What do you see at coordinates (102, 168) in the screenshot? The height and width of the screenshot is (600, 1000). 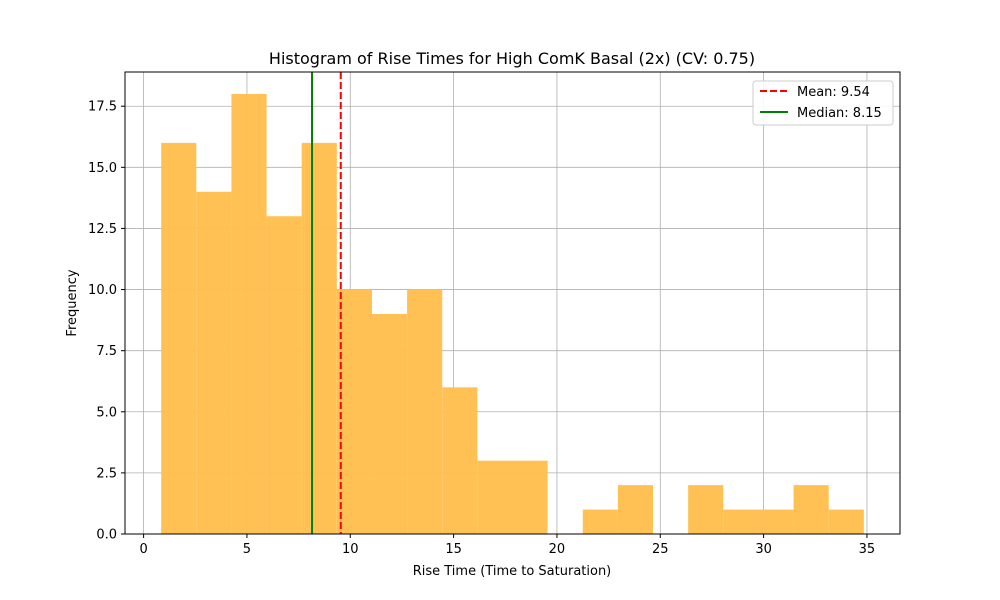 I see `y-tick-label: 15.0` at bounding box center [102, 168].